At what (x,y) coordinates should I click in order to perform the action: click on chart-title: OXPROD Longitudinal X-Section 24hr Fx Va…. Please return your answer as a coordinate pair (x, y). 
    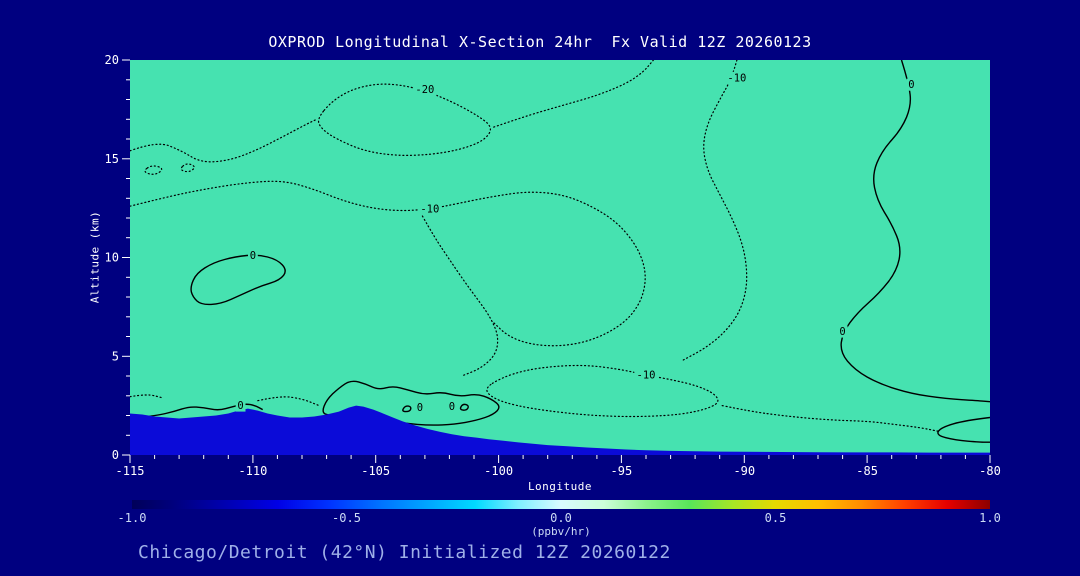
    Looking at the image, I should click on (540, 42).